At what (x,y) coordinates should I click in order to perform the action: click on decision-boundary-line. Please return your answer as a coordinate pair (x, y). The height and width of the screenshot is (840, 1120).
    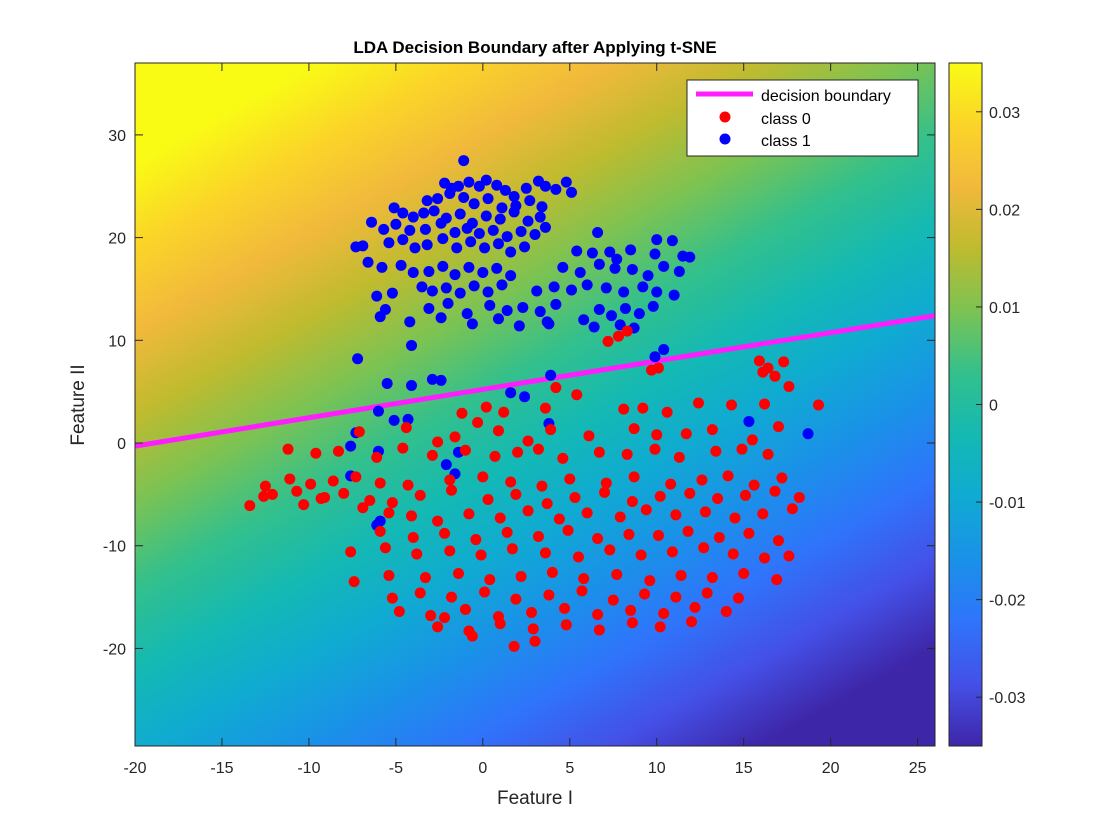
    Looking at the image, I should click on (535, 381).